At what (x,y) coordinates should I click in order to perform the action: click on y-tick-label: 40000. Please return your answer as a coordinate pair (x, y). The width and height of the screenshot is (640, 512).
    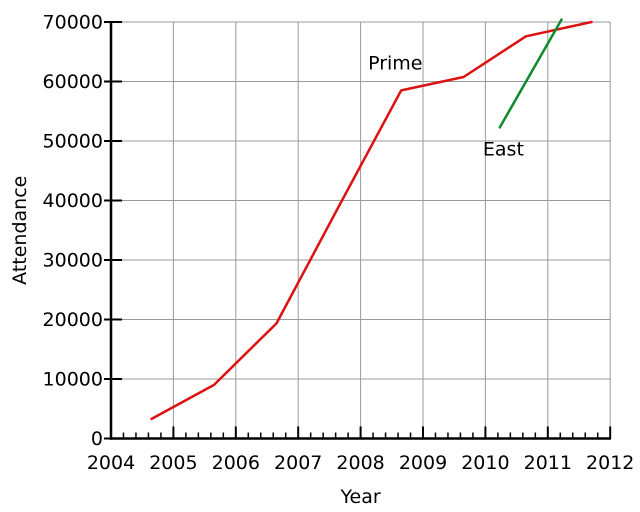
    Looking at the image, I should click on (73, 201).